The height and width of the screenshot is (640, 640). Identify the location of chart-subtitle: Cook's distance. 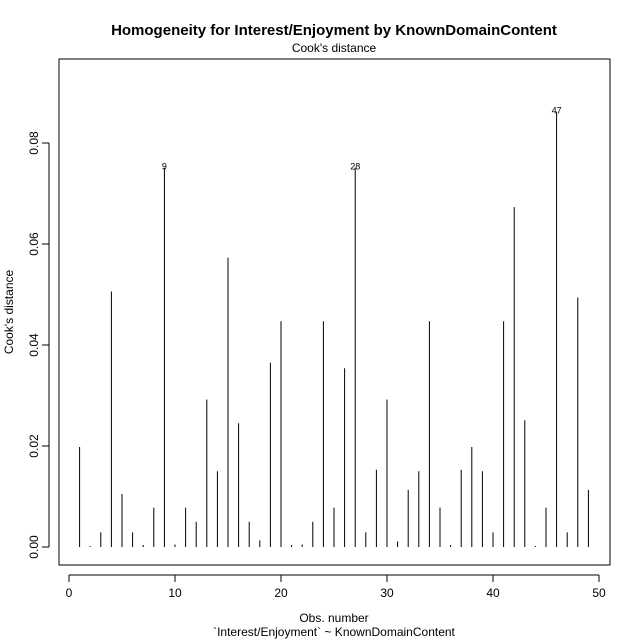
(334, 48).